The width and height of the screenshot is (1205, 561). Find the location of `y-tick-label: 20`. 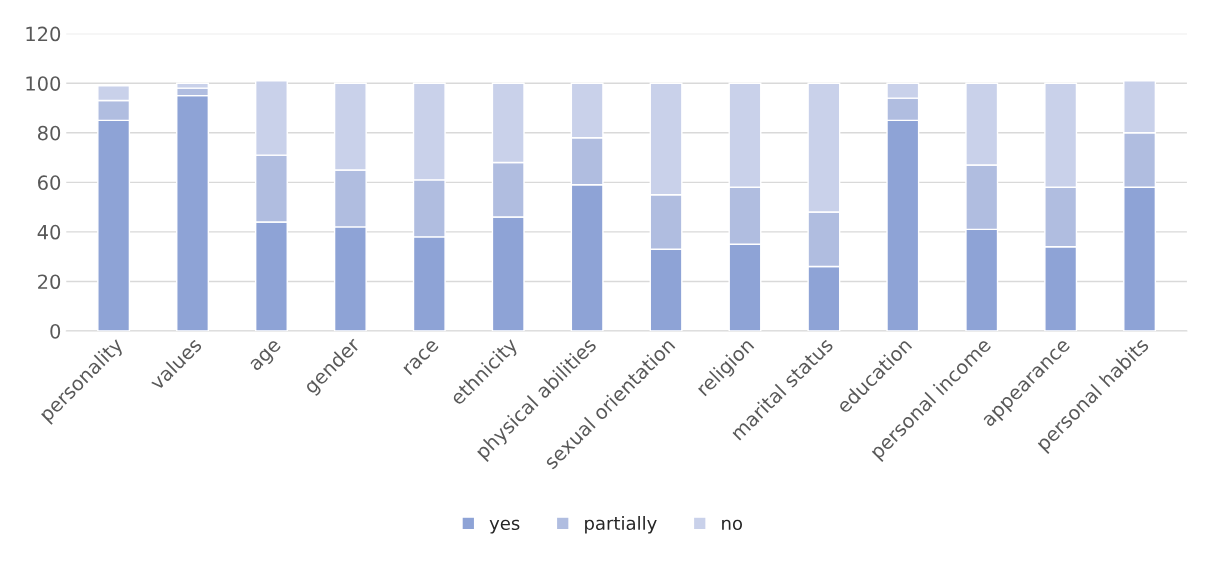

y-tick-label: 20 is located at coordinates (49, 282).